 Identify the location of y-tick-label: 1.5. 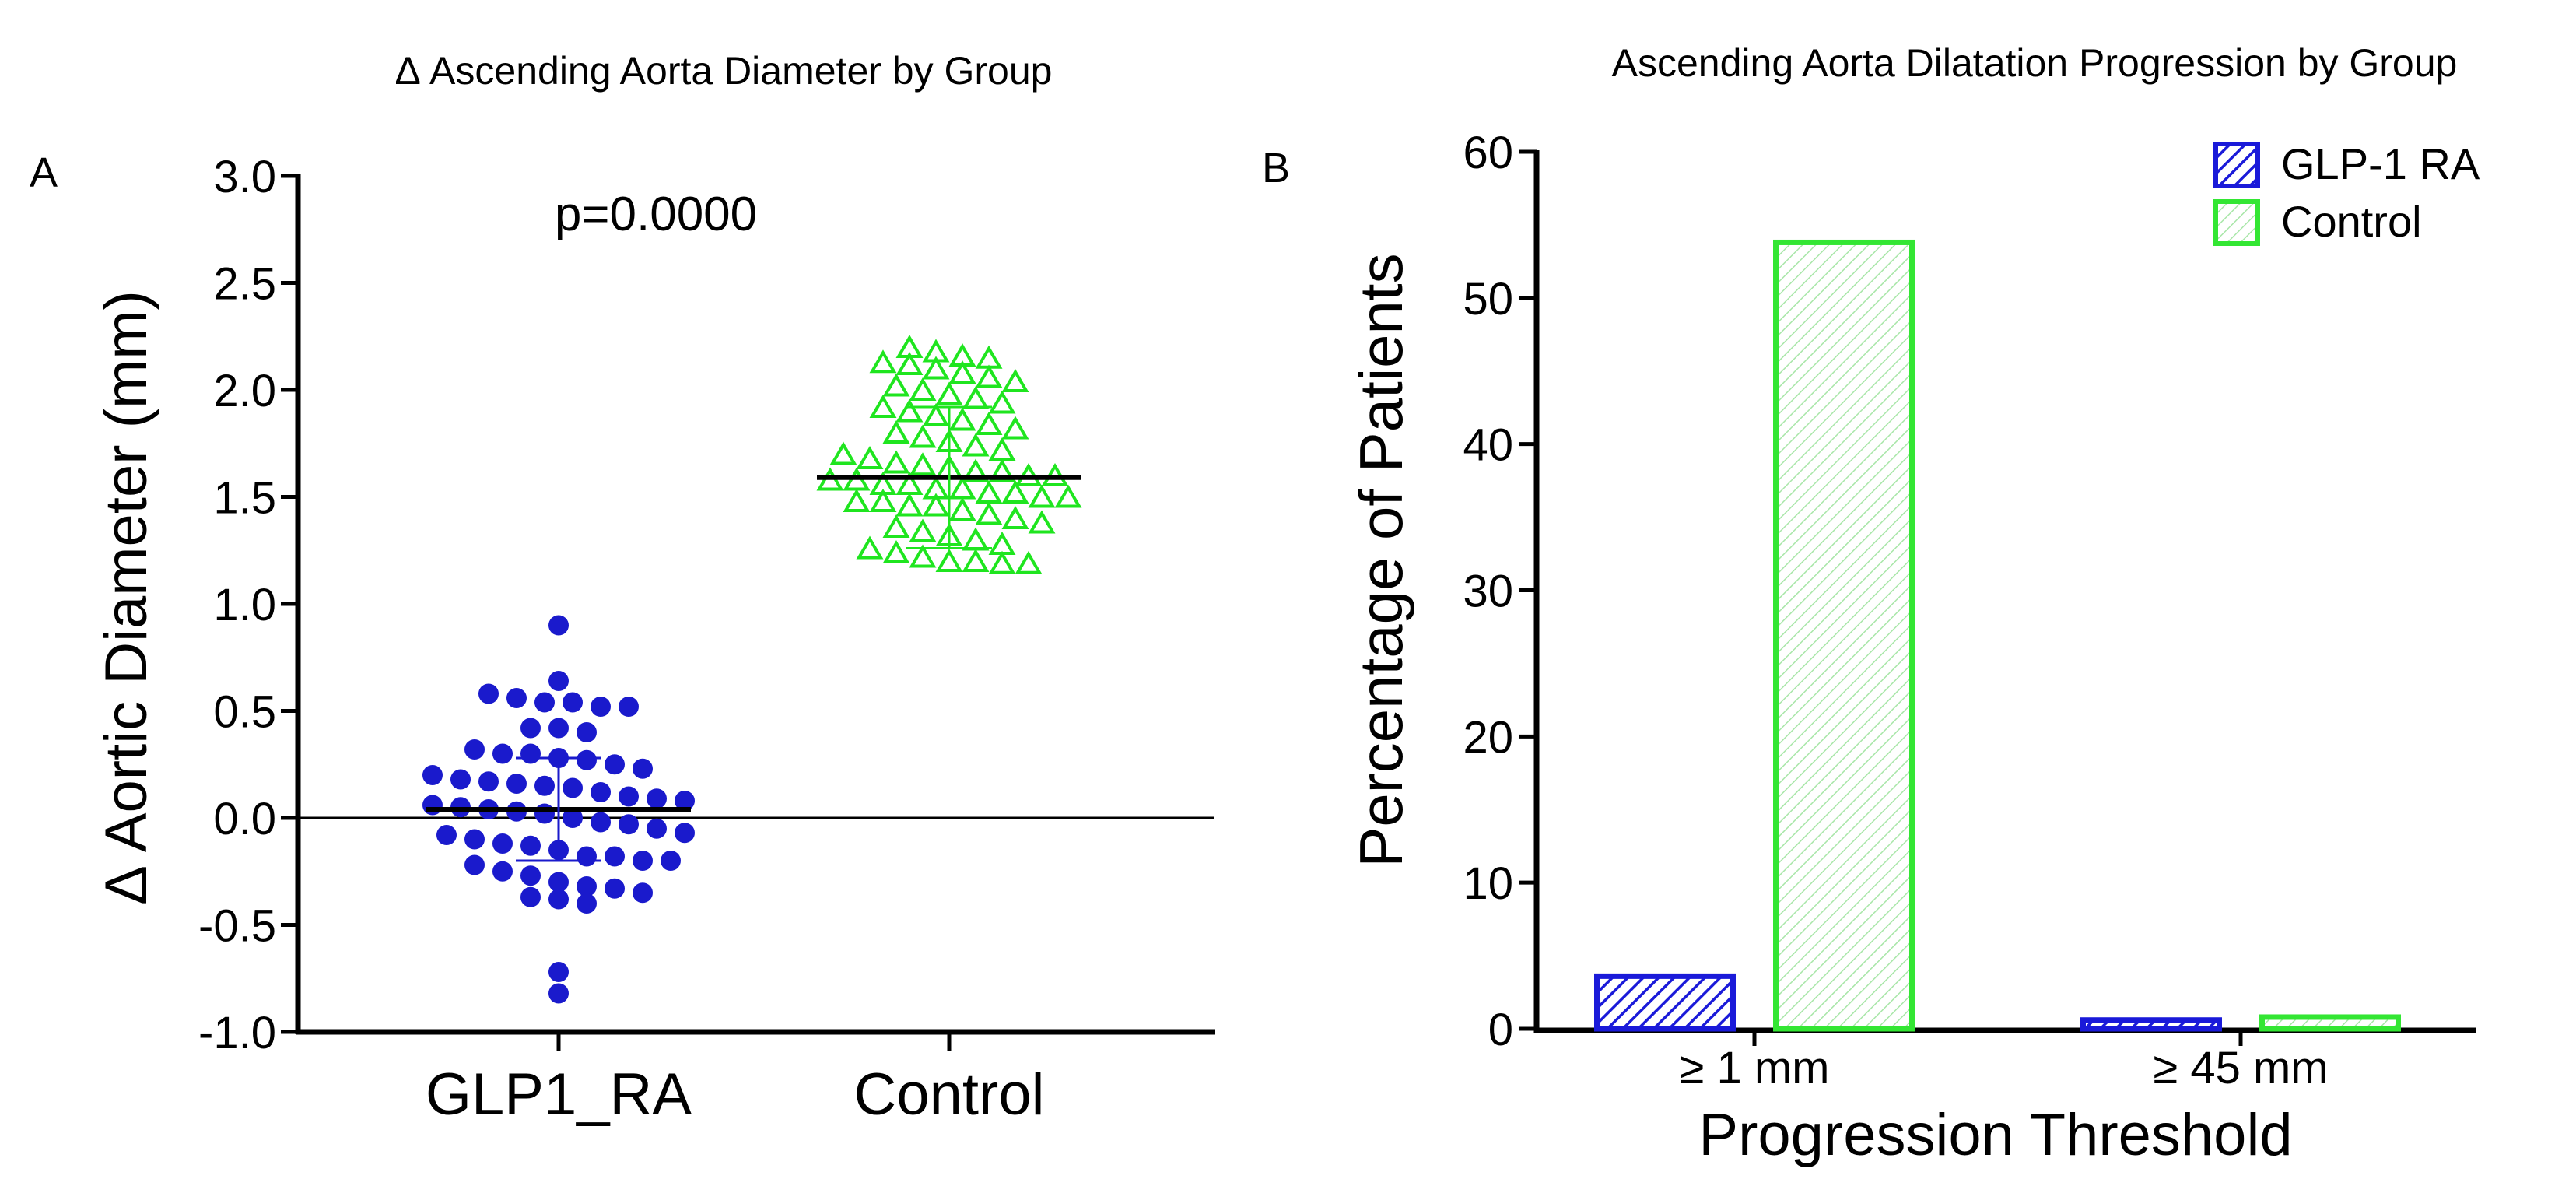
(244, 498).